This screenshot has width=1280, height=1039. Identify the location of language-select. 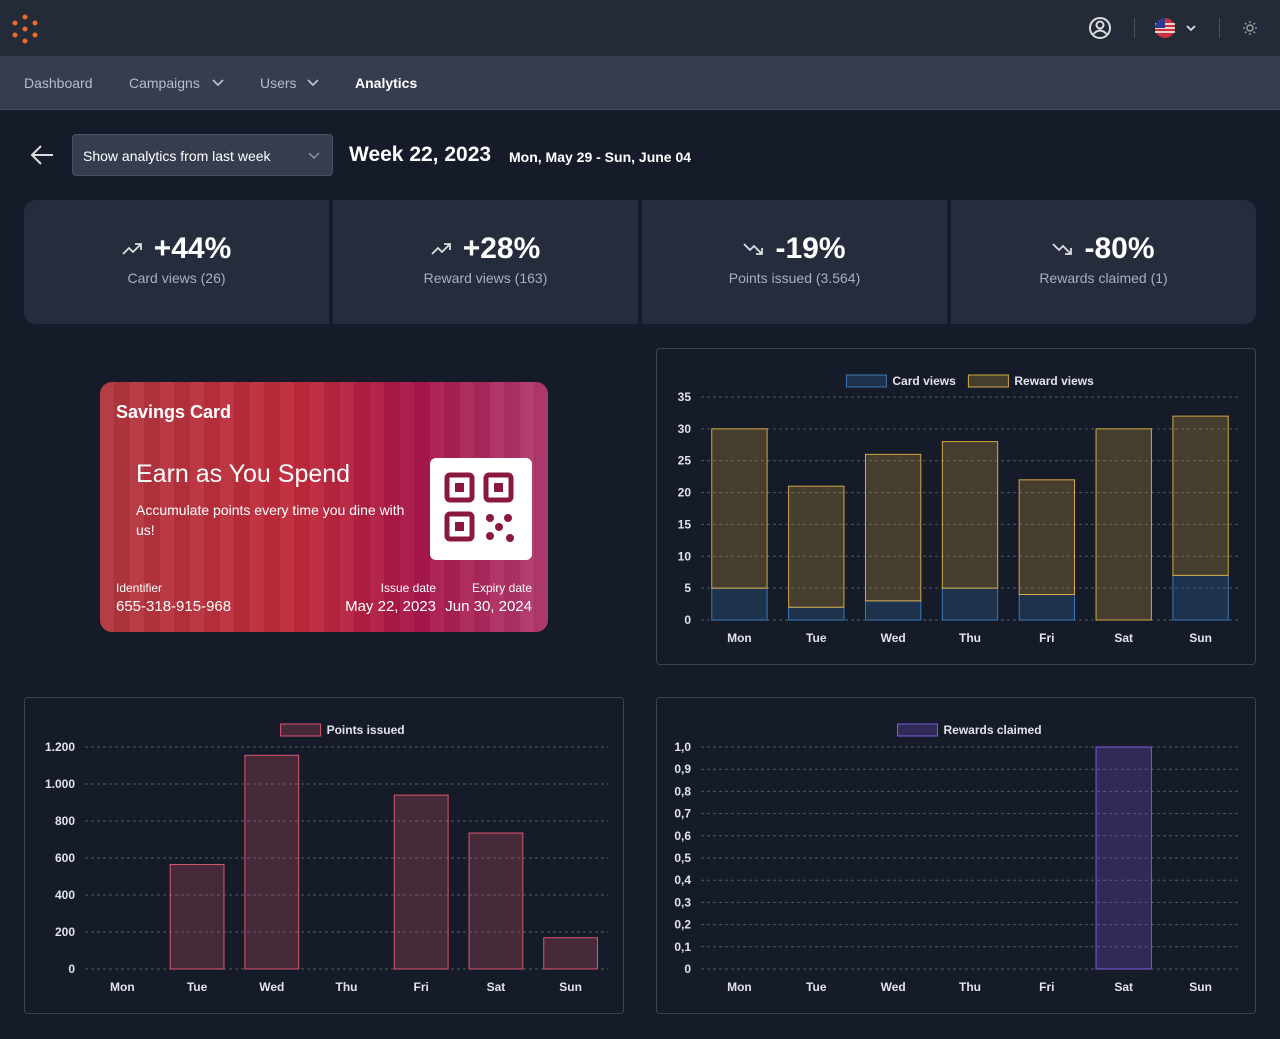
(1176, 28).